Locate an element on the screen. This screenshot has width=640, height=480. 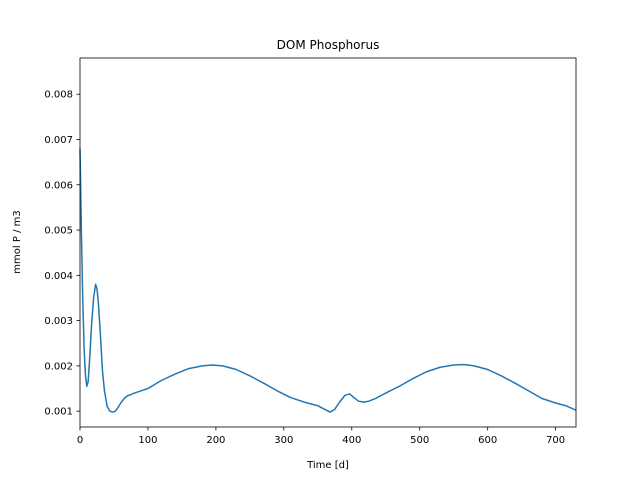
chart-title: DOM Phosphorus is located at coordinates (328, 45).